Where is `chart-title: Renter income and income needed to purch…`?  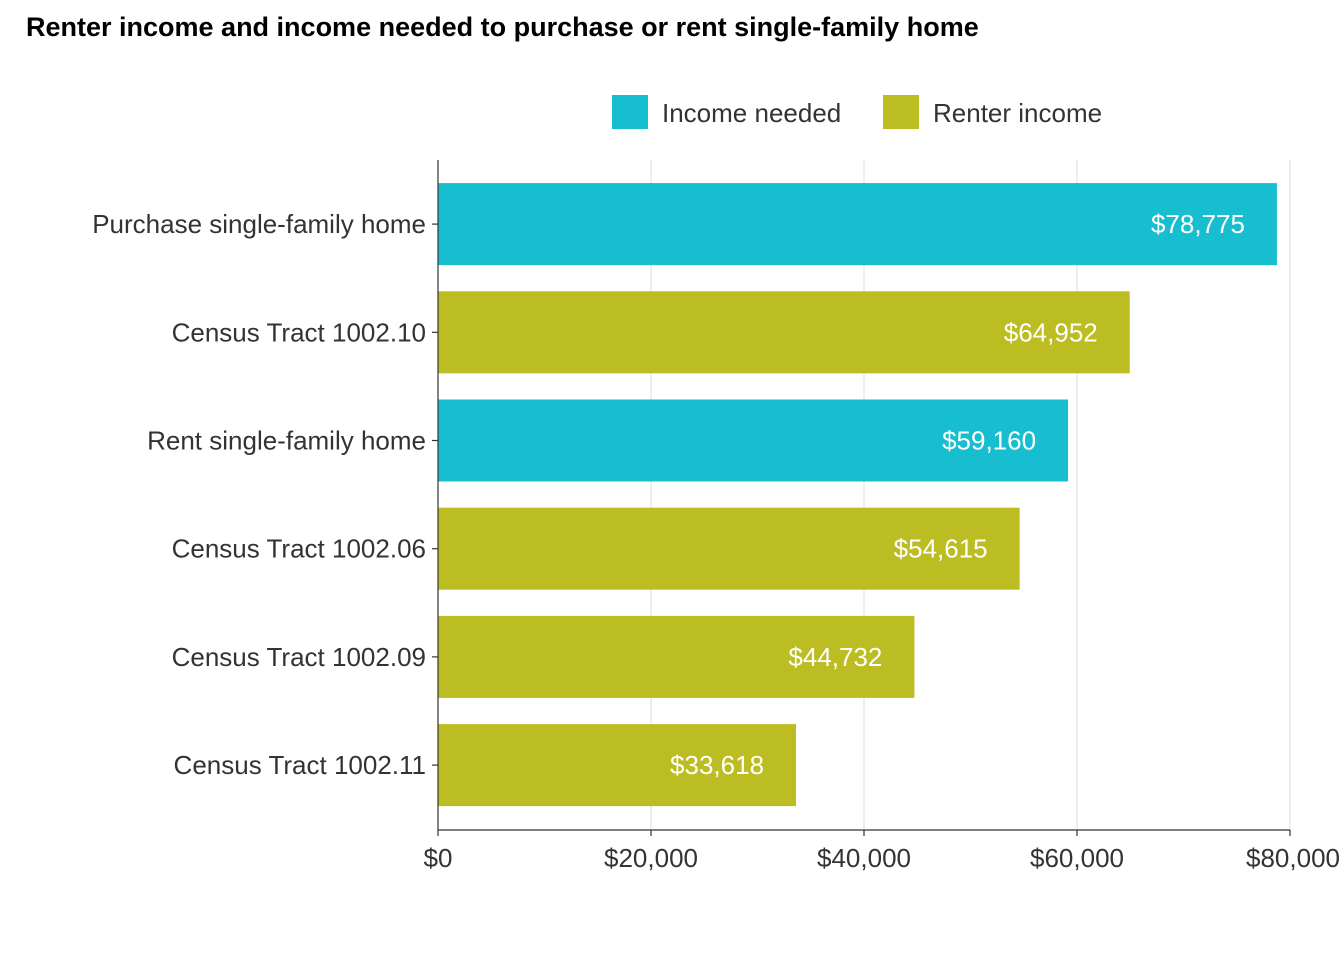
chart-title: Renter income and income needed to purch… is located at coordinates (502, 27).